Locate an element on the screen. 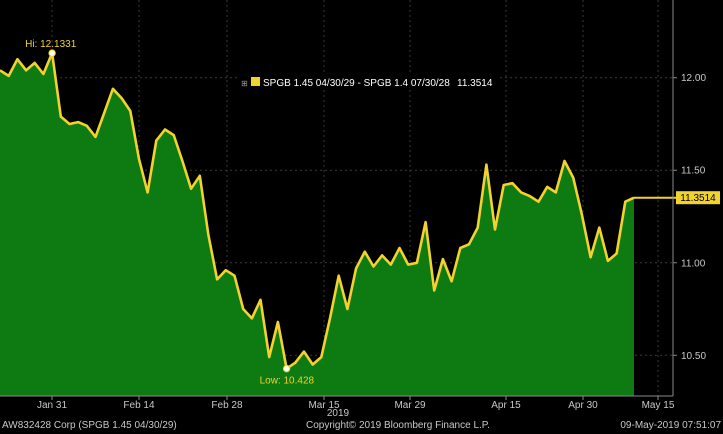 This screenshot has height=434, width=723. legend-toggle-icon: ⊞ is located at coordinates (244, 83).